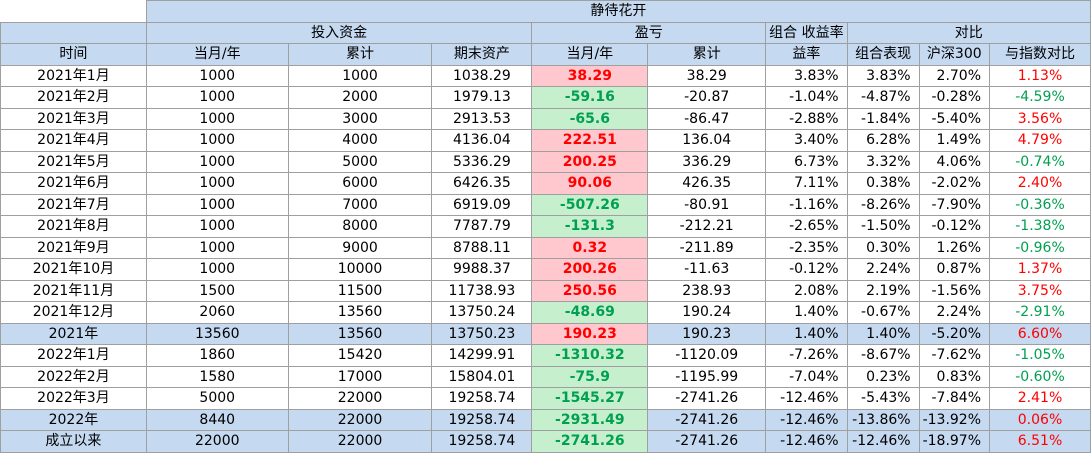  Describe the element at coordinates (707, 183) in the screenshot. I see `pl-cum-cell: 426.35` at that location.